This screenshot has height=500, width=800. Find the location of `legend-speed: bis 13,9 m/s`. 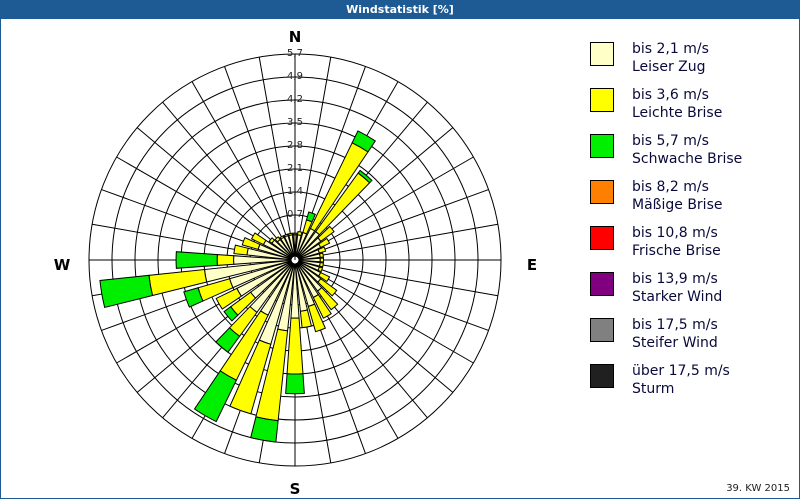

legend-speed: bis 13,9 m/s is located at coordinates (675, 279).